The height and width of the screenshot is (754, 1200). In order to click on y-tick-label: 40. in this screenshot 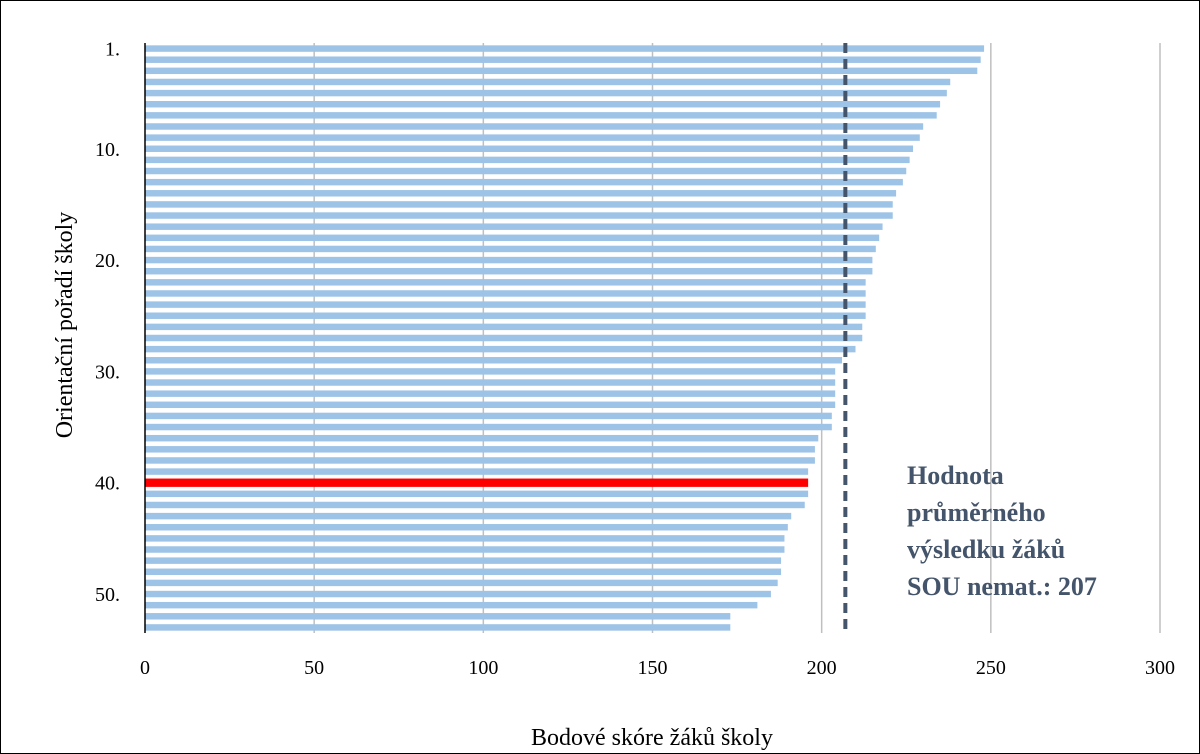, I will do `click(107, 484)`.